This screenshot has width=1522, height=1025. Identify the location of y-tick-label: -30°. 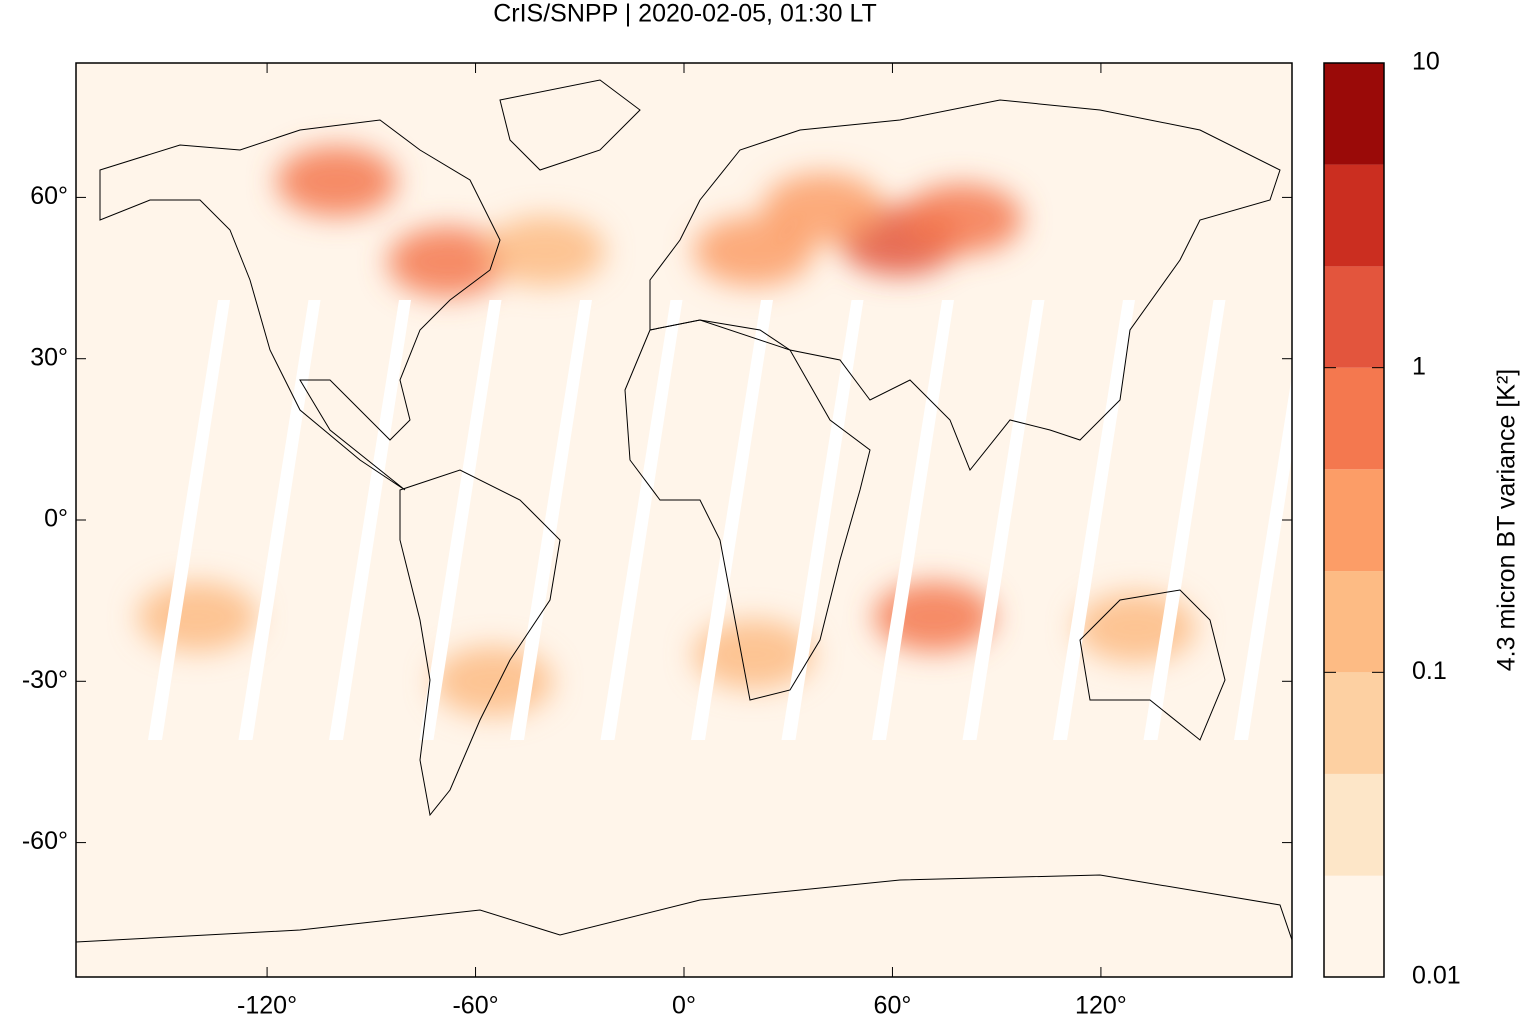
(45, 680).